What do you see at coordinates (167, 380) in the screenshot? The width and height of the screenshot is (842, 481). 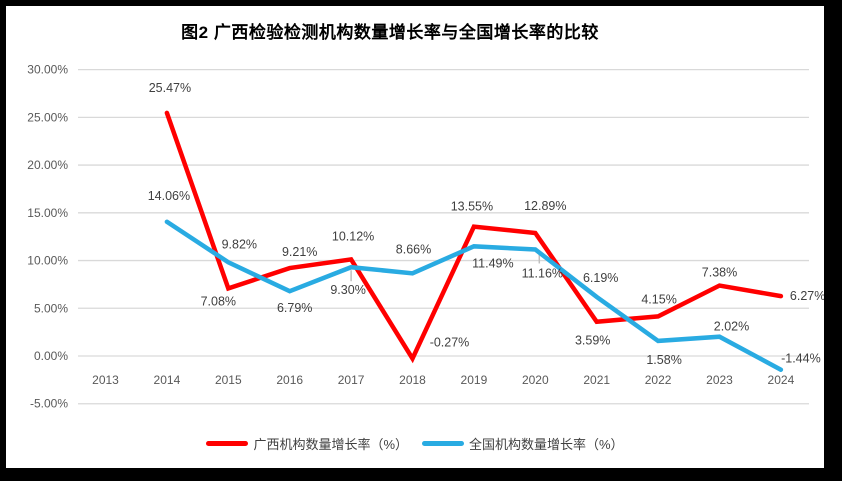 I see `x-axis-tick-label: 2014` at bounding box center [167, 380].